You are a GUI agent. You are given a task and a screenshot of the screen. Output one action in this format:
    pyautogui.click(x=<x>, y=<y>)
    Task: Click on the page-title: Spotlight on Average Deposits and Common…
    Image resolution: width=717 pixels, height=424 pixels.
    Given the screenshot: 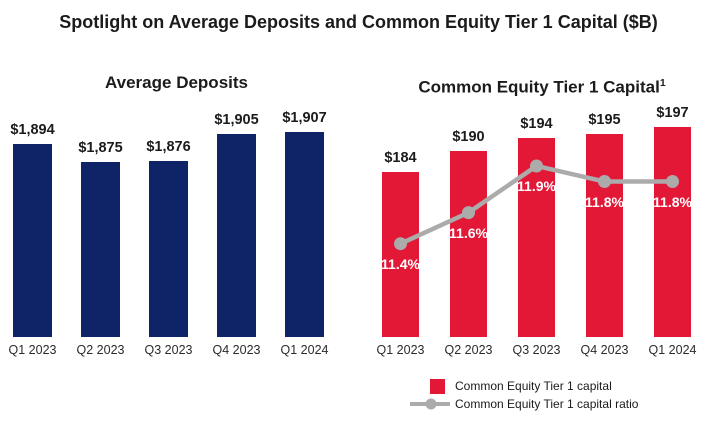 What is the action you would take?
    pyautogui.click(x=358, y=22)
    